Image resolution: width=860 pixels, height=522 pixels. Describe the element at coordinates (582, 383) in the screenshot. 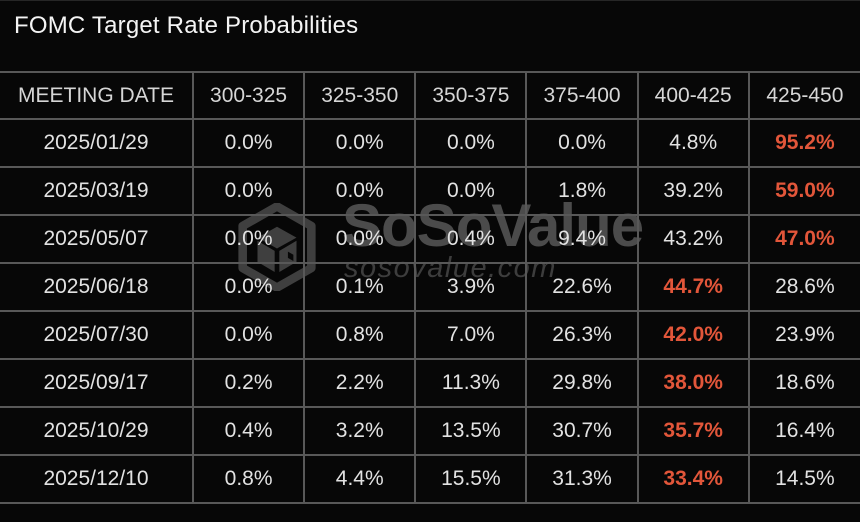

I see `probability-cell: 29.8%` at that location.